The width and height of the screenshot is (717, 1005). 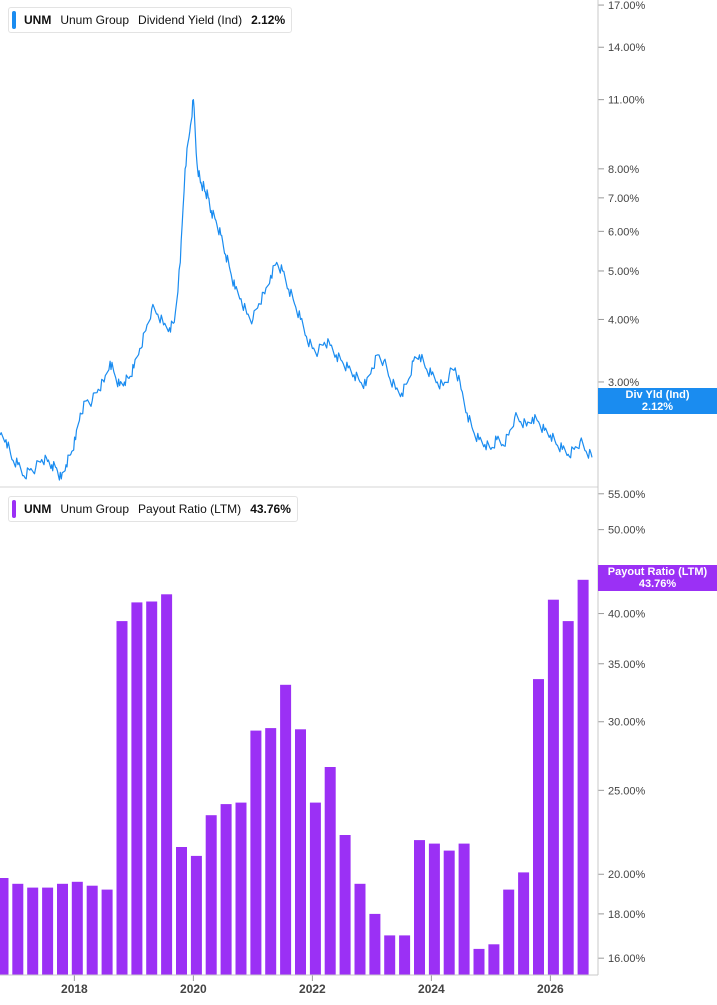 I want to click on x-tick-label: 2020, so click(x=193, y=989).